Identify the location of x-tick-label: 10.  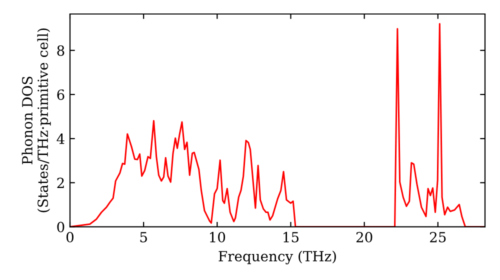
(218, 237).